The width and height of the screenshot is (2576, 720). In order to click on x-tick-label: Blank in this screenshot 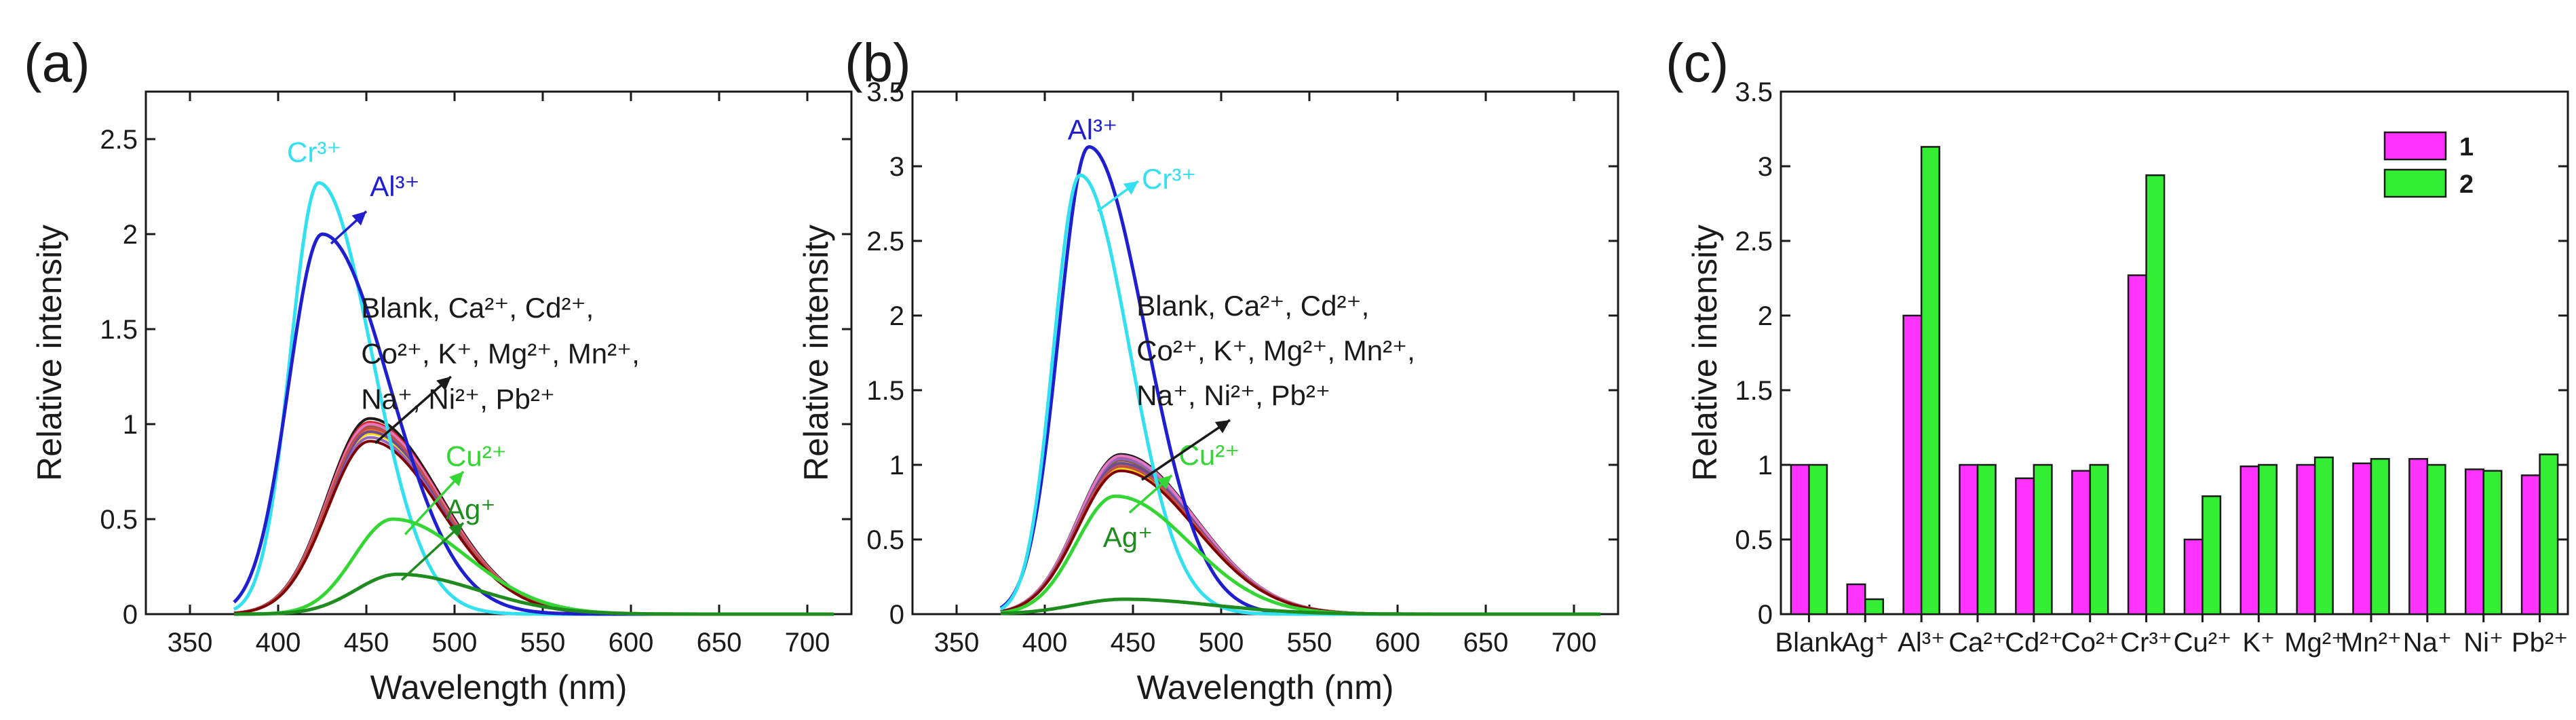, I will do `click(1809, 643)`.